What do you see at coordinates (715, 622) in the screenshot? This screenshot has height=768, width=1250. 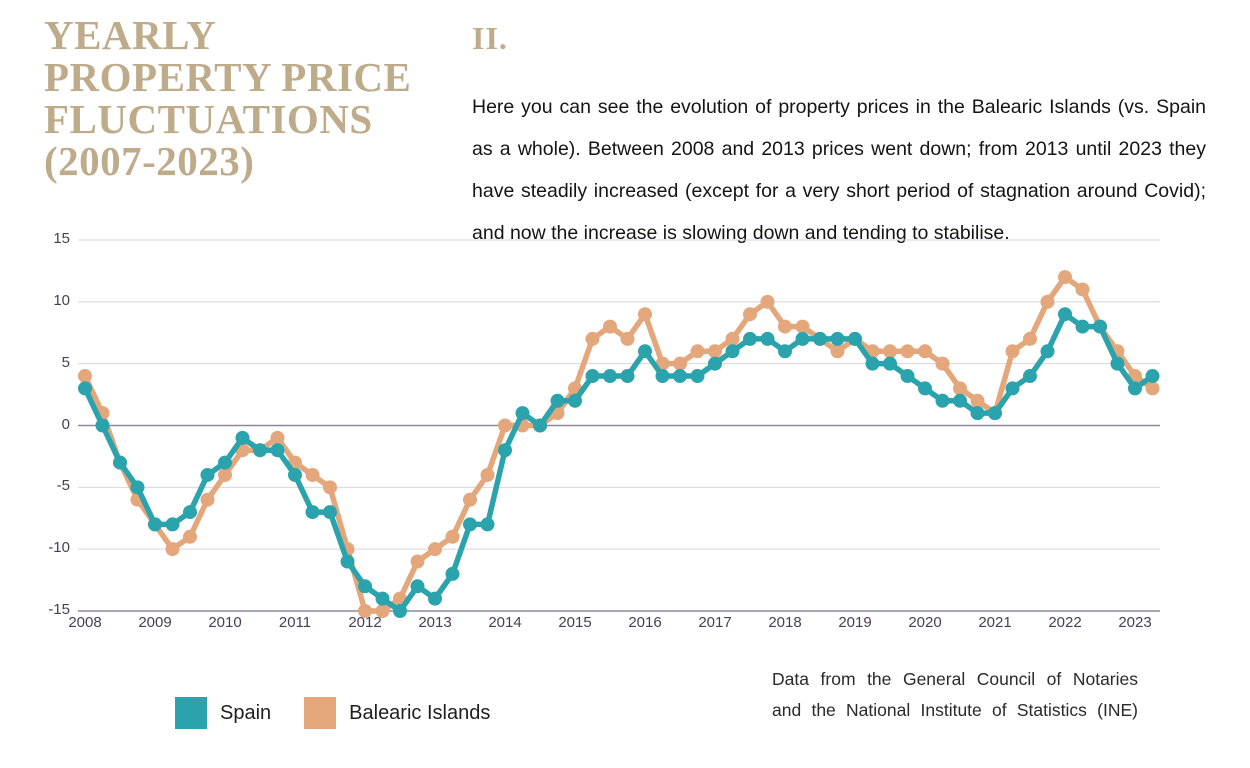 I see `x-tick-label: 2017` at bounding box center [715, 622].